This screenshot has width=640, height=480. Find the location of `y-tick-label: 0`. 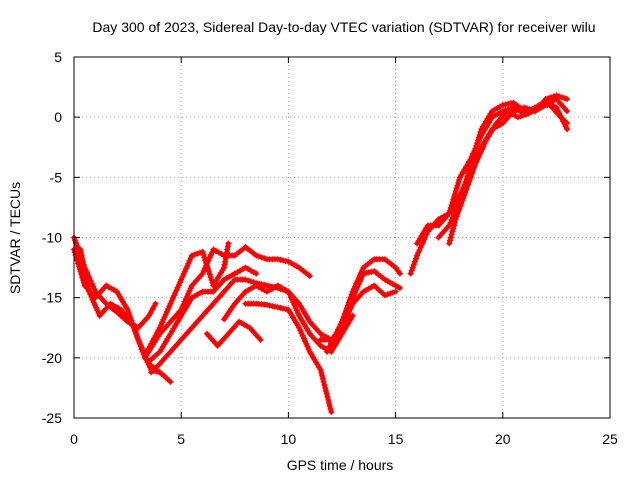

y-tick-label: 0 is located at coordinates (58, 117).